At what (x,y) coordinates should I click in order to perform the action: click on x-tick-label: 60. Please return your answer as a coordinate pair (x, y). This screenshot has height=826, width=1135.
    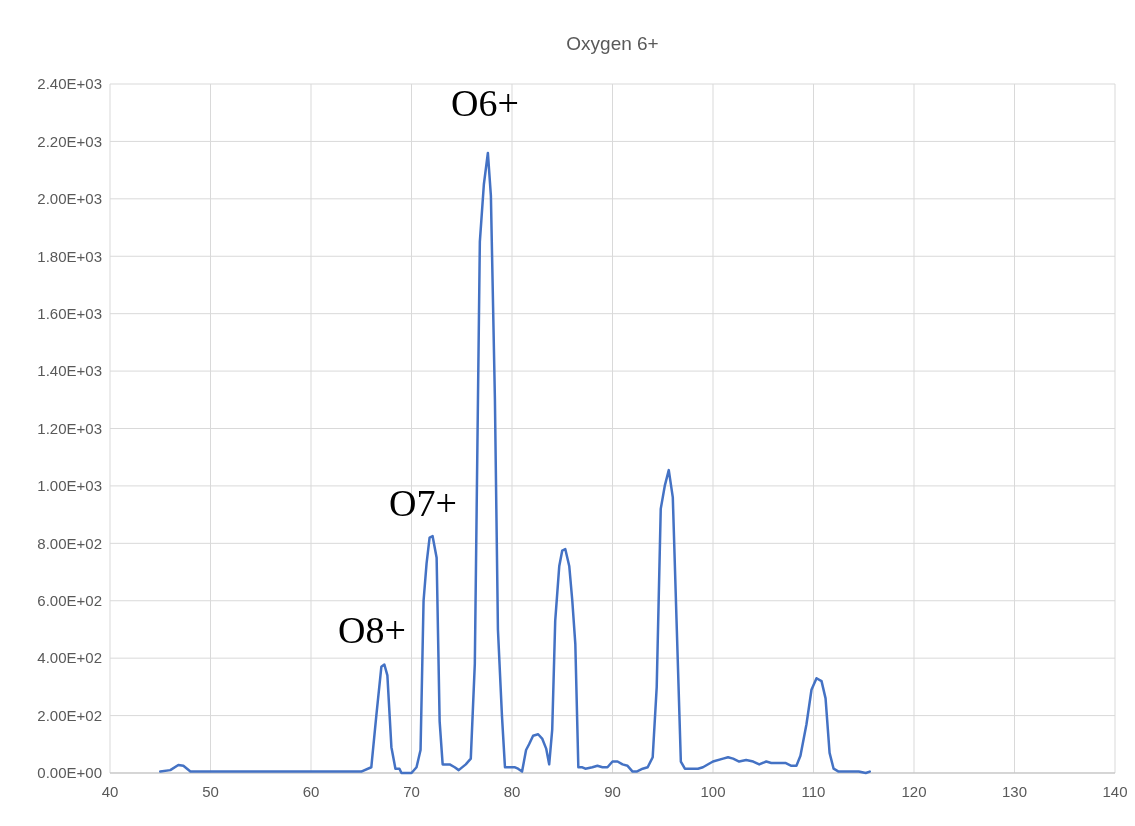
    Looking at the image, I should click on (311, 791).